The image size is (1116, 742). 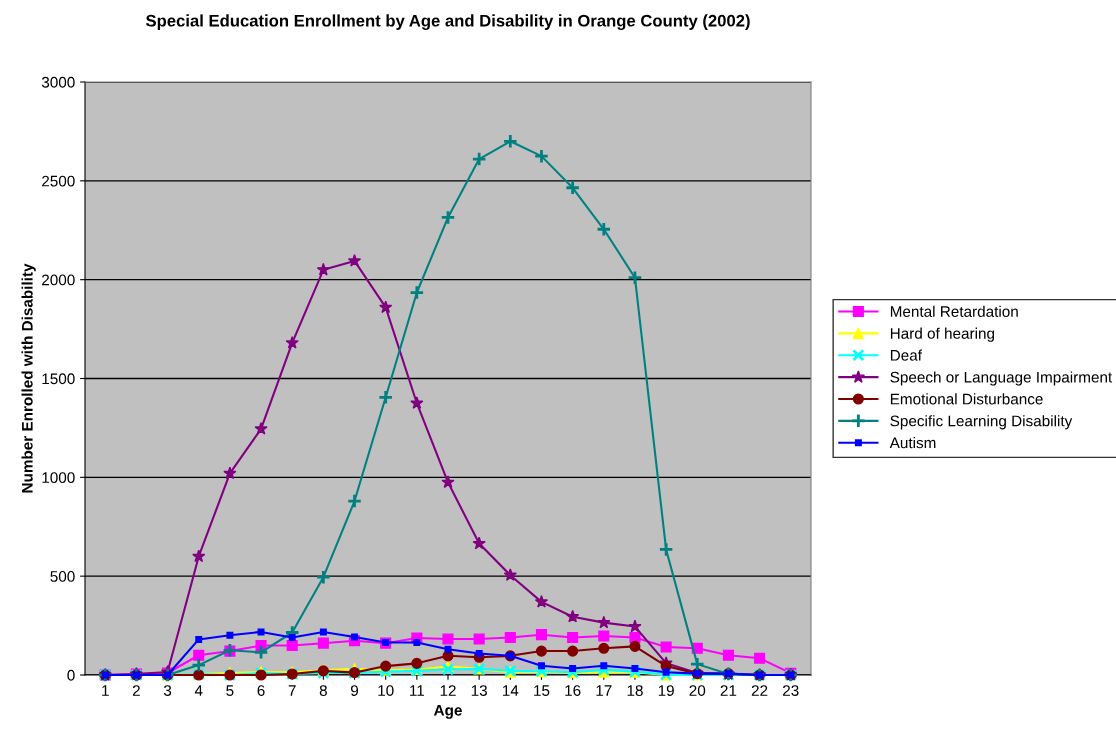 I want to click on x-tick-label: 14, so click(x=510, y=690).